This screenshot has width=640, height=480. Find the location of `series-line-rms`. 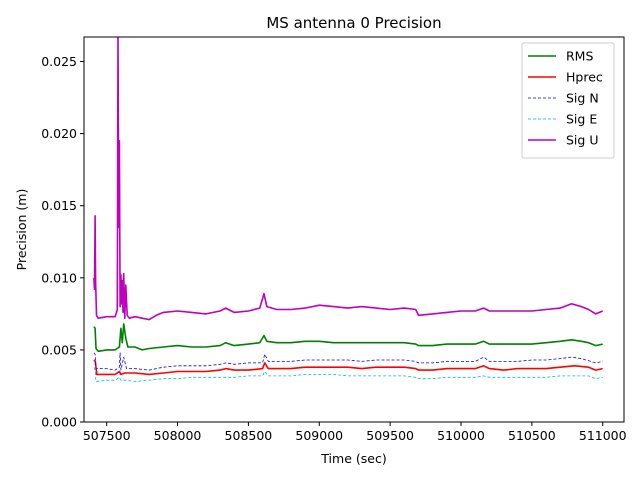

series-line-rms is located at coordinates (348, 338).